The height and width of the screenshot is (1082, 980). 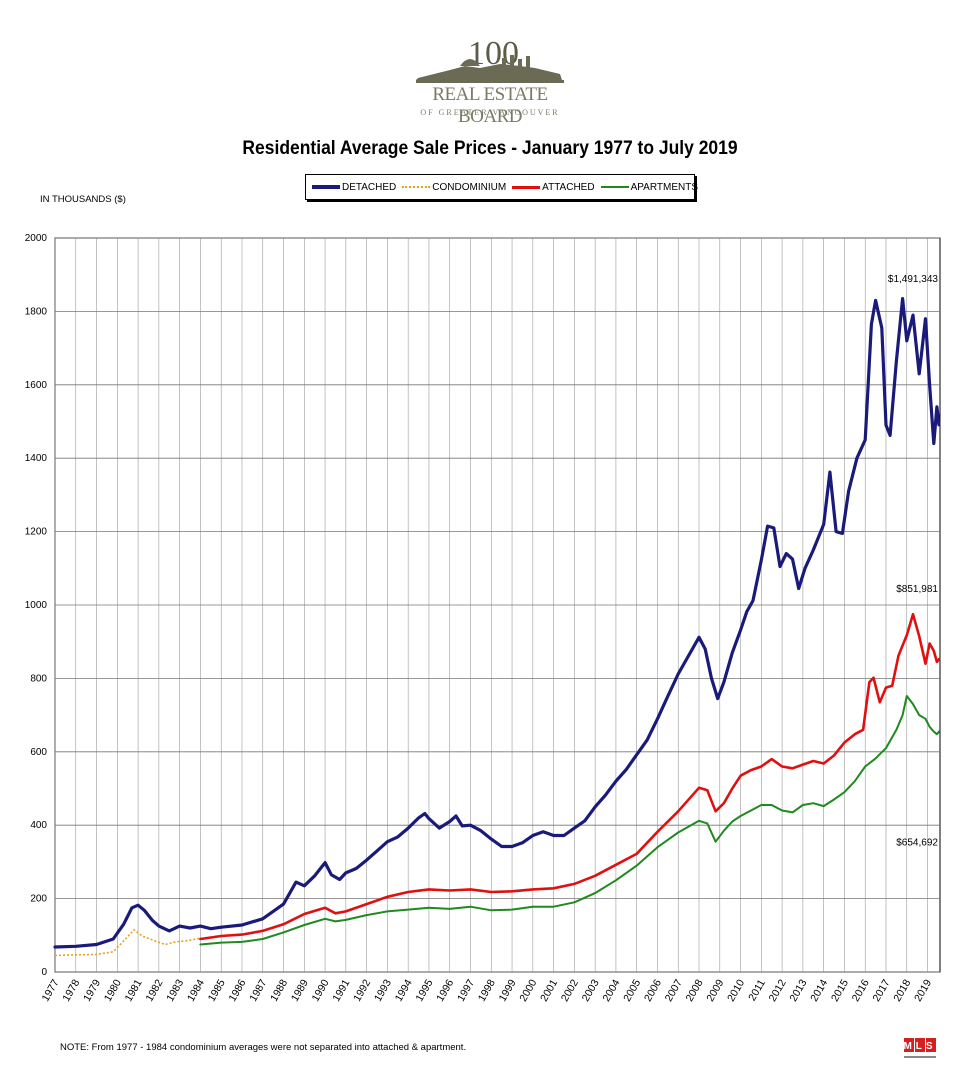 What do you see at coordinates (632, 990) in the screenshot?
I see `x-tick-label: 2005` at bounding box center [632, 990].